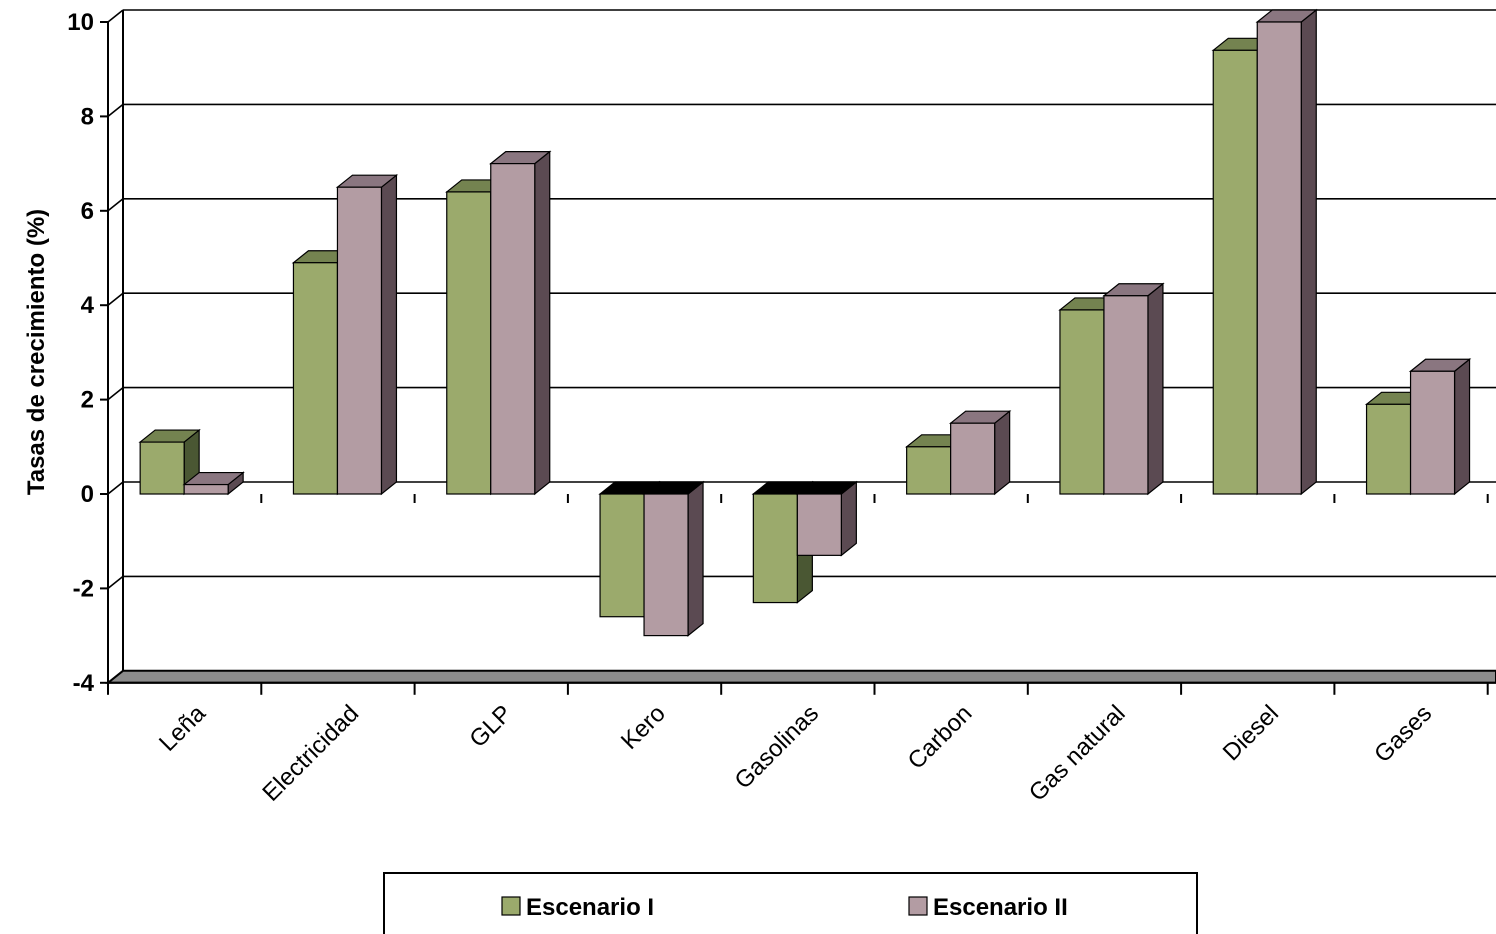 This screenshot has width=1496, height=934. Describe the element at coordinates (1077, 753) in the screenshot. I see `x-tick-label: Gas natural` at that location.